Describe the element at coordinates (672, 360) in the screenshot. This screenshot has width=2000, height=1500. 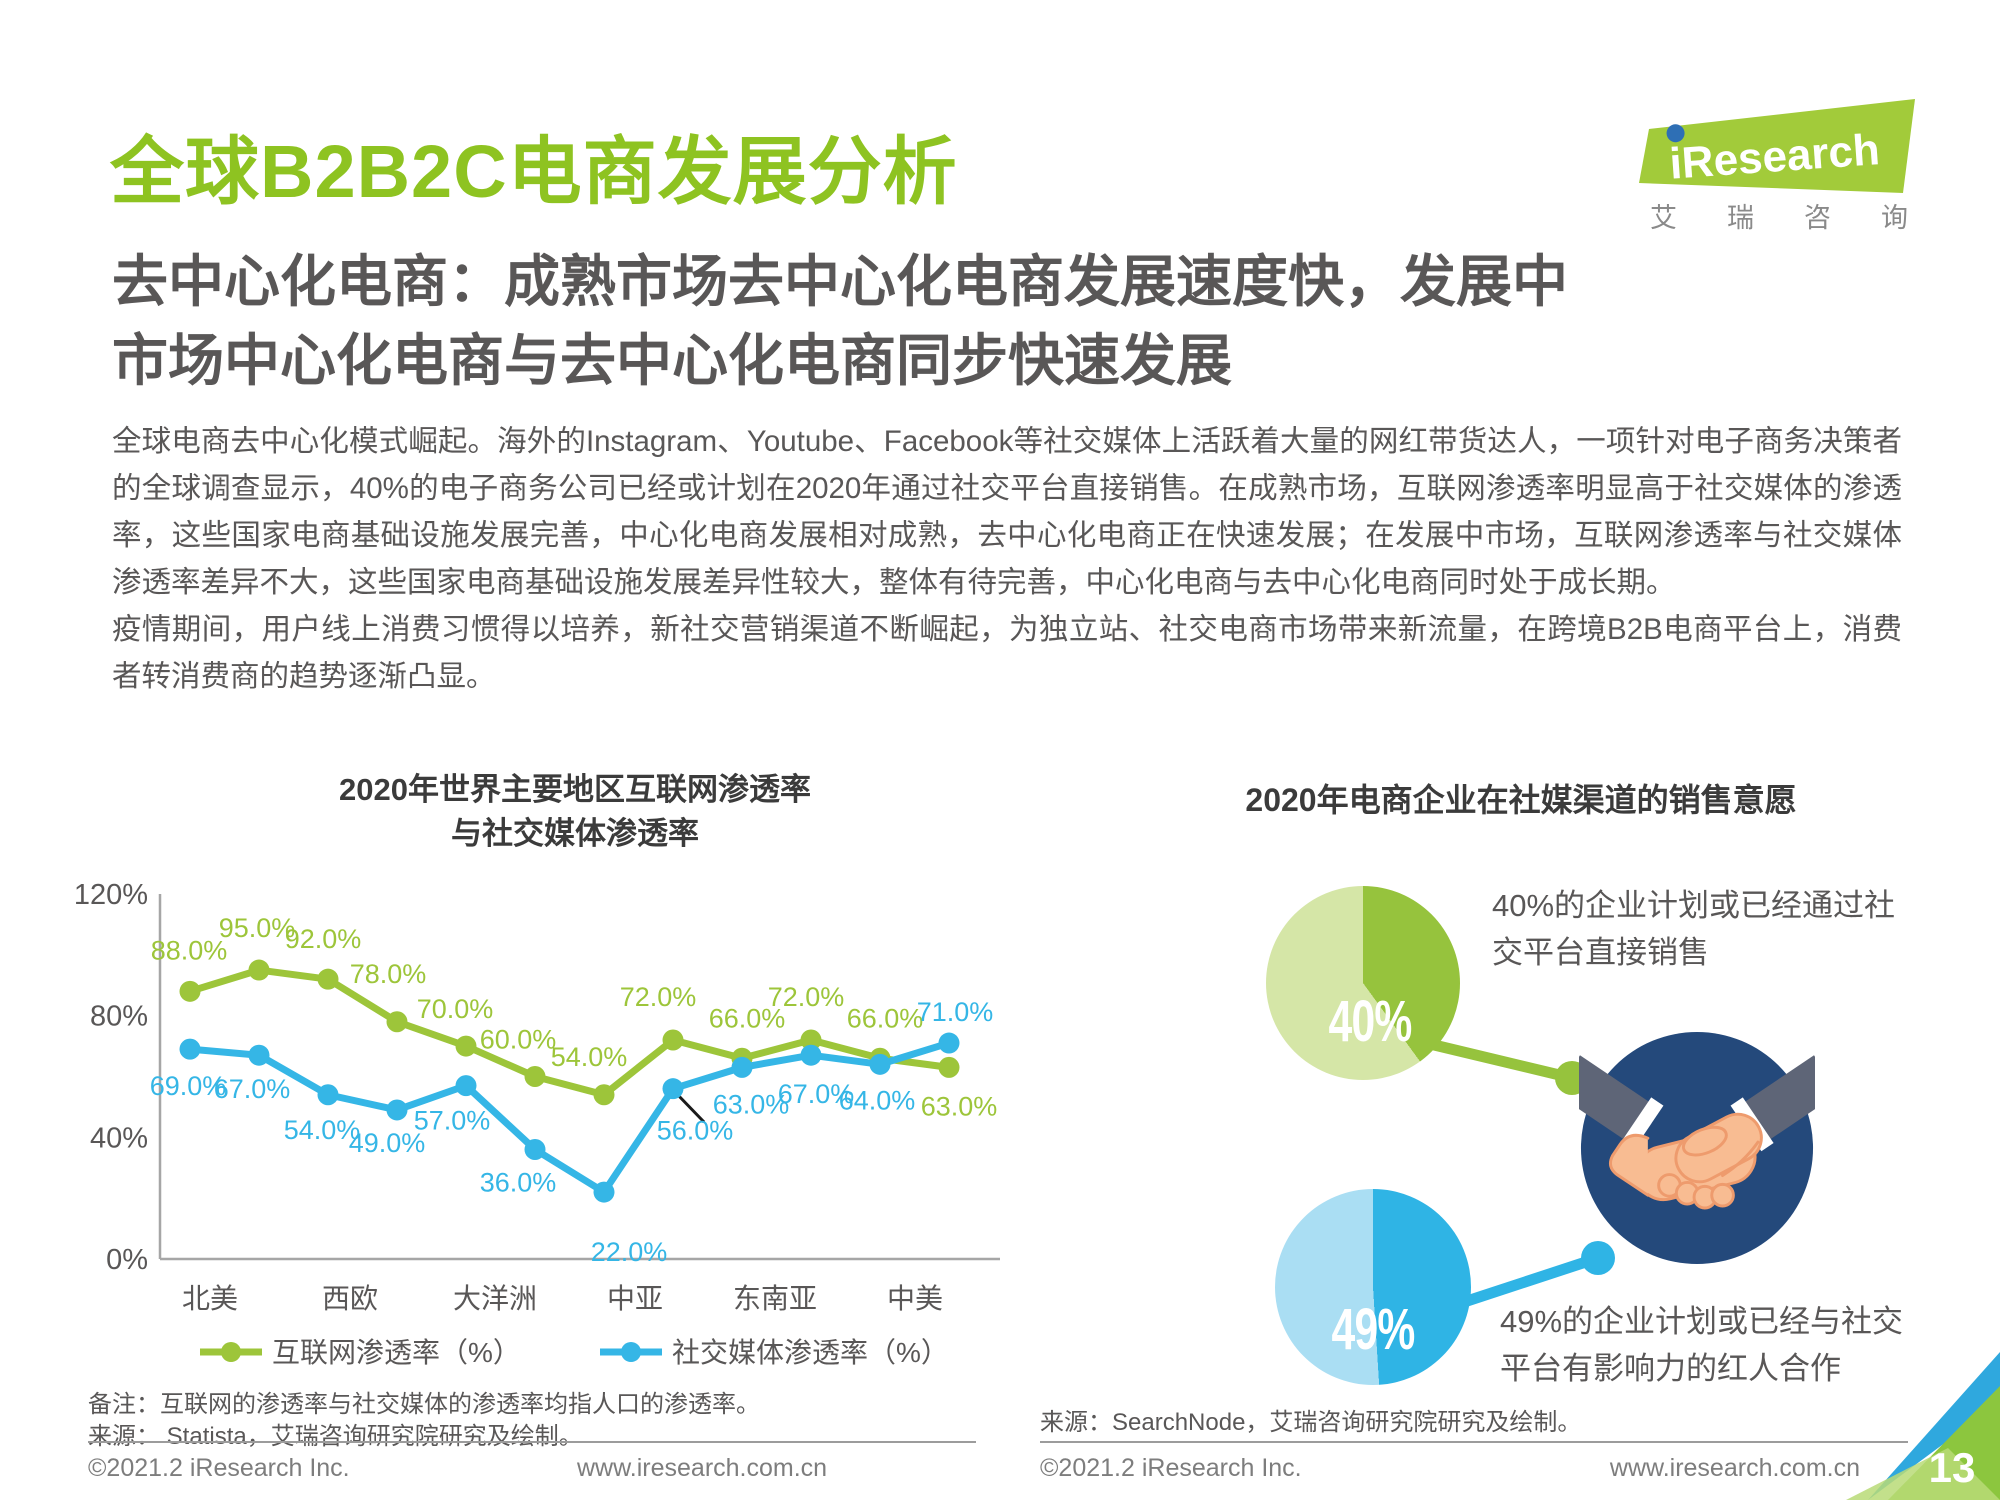
I see `subtitle-line: 市场中心化电商与去中心化电商同步快速发展` at that location.